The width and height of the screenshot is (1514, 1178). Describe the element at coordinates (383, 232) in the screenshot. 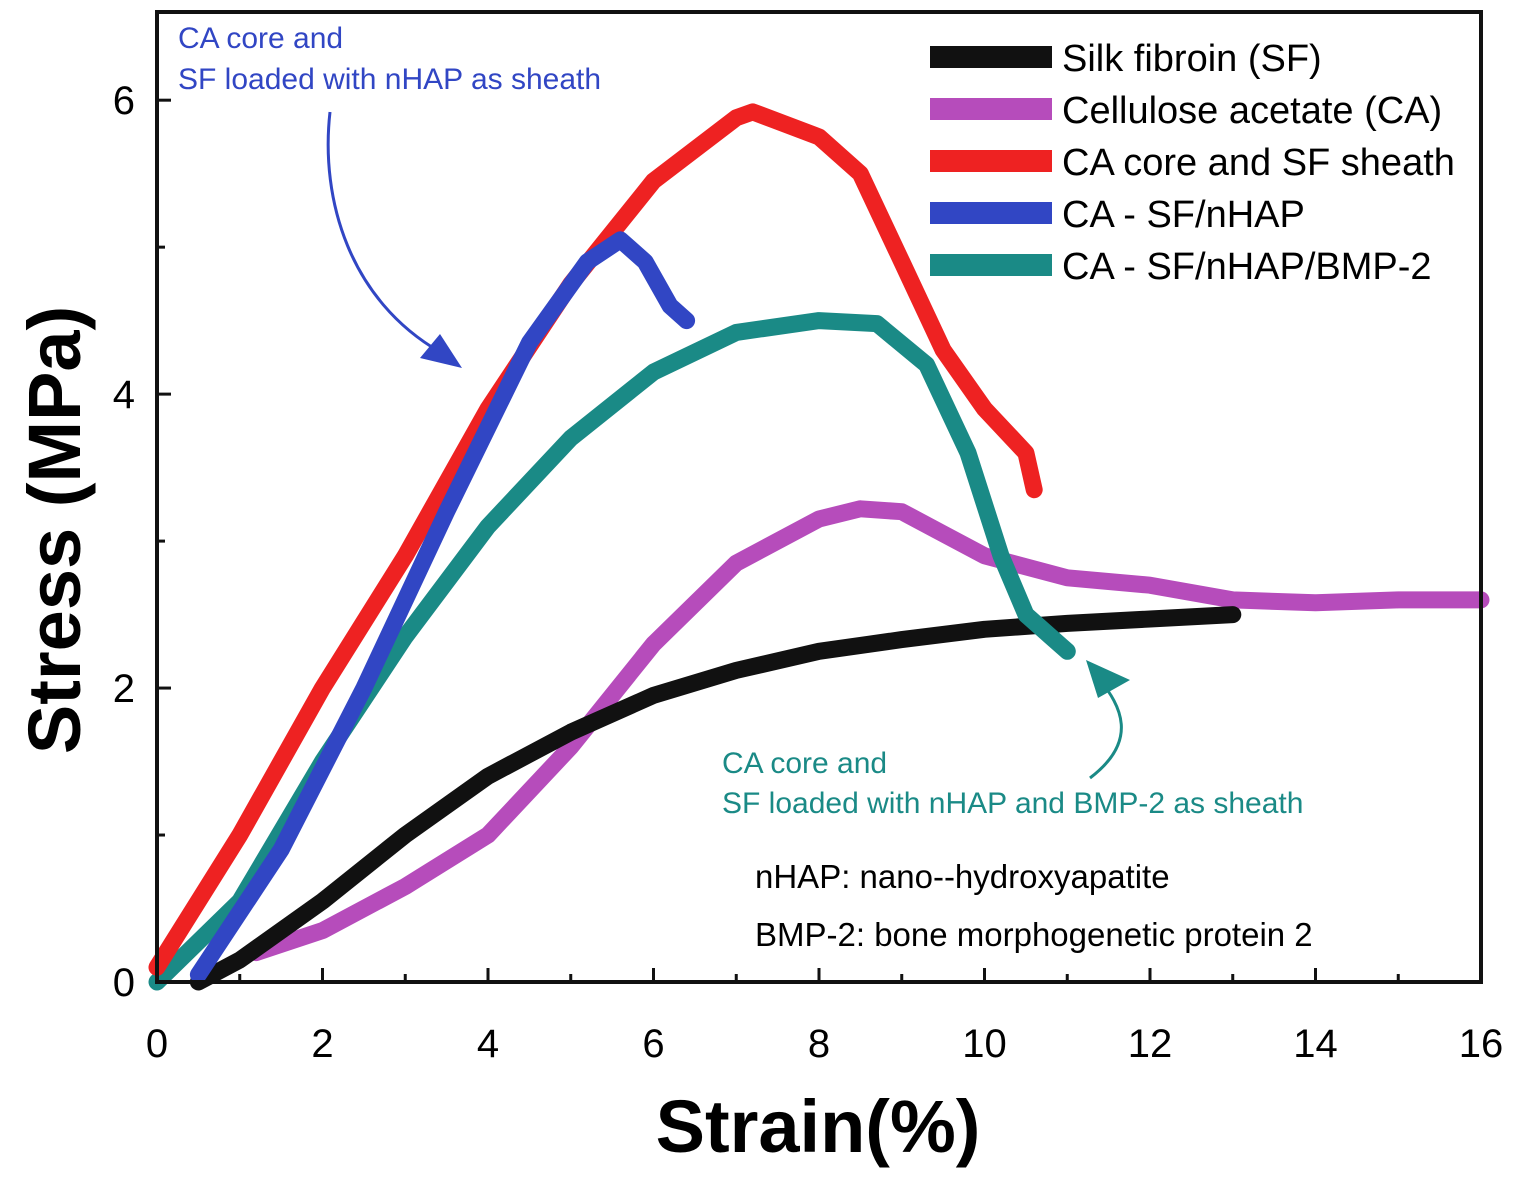

I see `annotation-arrow-blue` at that location.